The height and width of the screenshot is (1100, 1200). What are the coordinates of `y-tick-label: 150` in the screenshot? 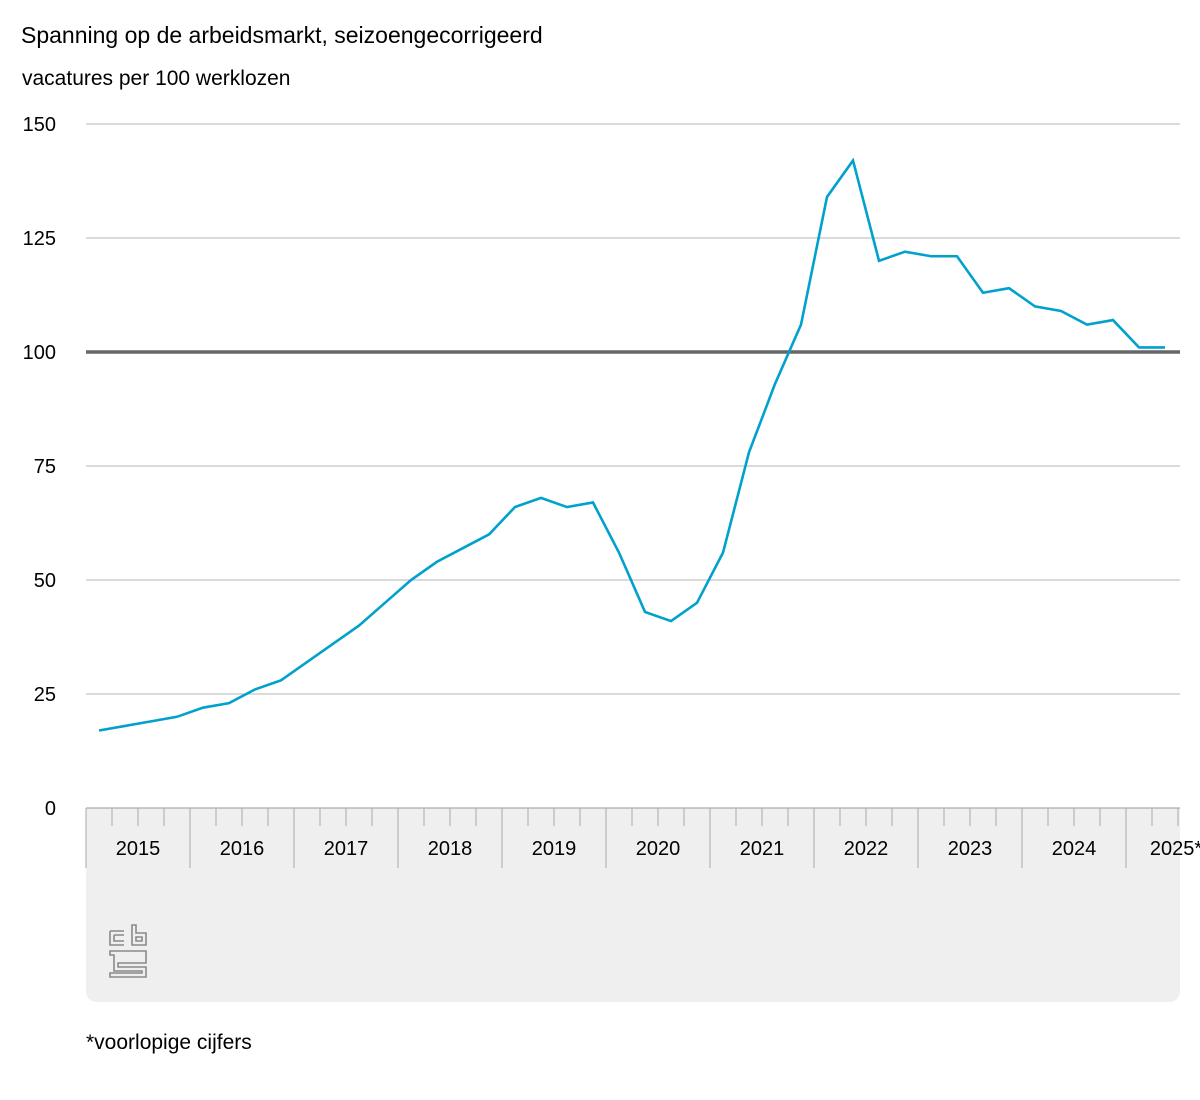 It's located at (39, 125).